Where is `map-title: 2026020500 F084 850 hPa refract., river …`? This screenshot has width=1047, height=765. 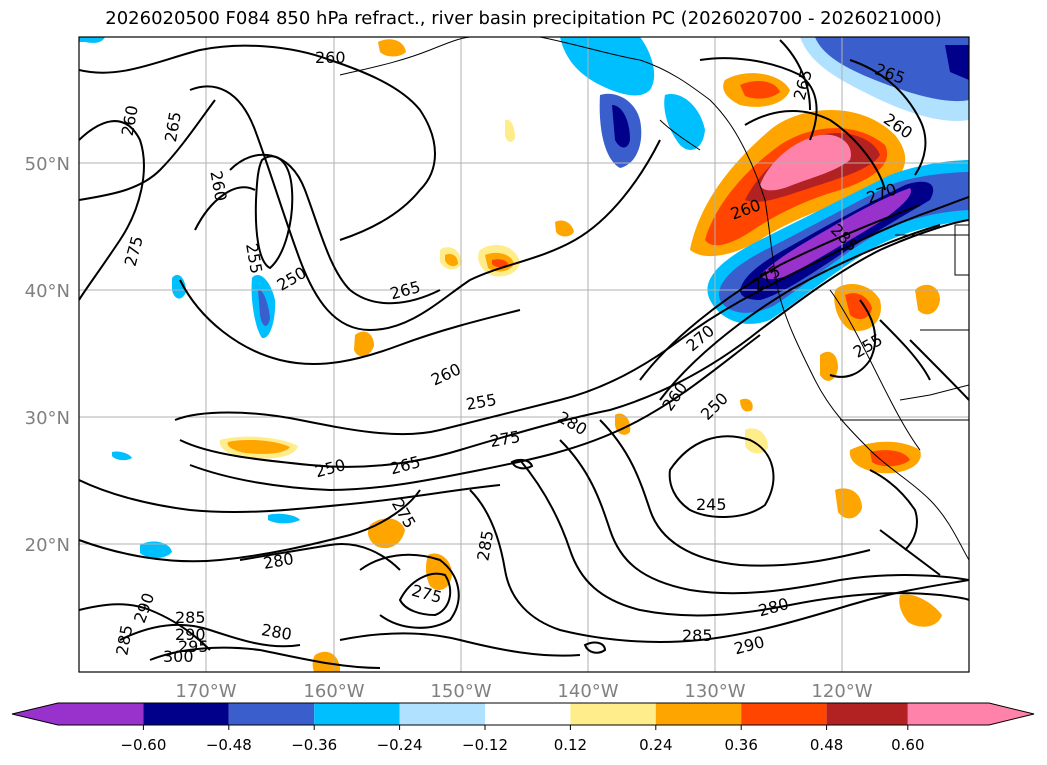 map-title: 2026020500 F084 850 hPa refract., river … is located at coordinates (523, 18).